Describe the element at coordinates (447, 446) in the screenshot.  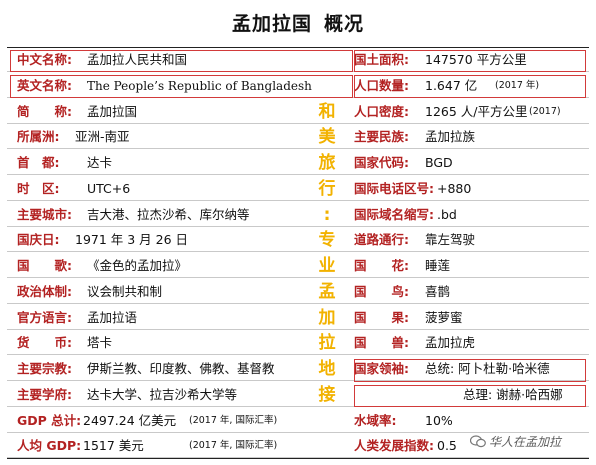
I see `row-right-value: 0.5` at that location.